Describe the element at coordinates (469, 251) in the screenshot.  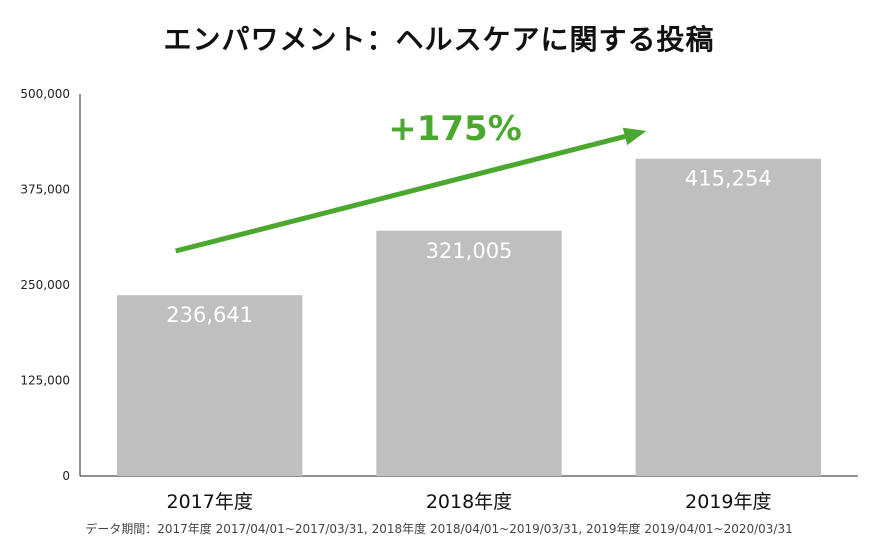
I see `bar-value-label: 321,005` at that location.